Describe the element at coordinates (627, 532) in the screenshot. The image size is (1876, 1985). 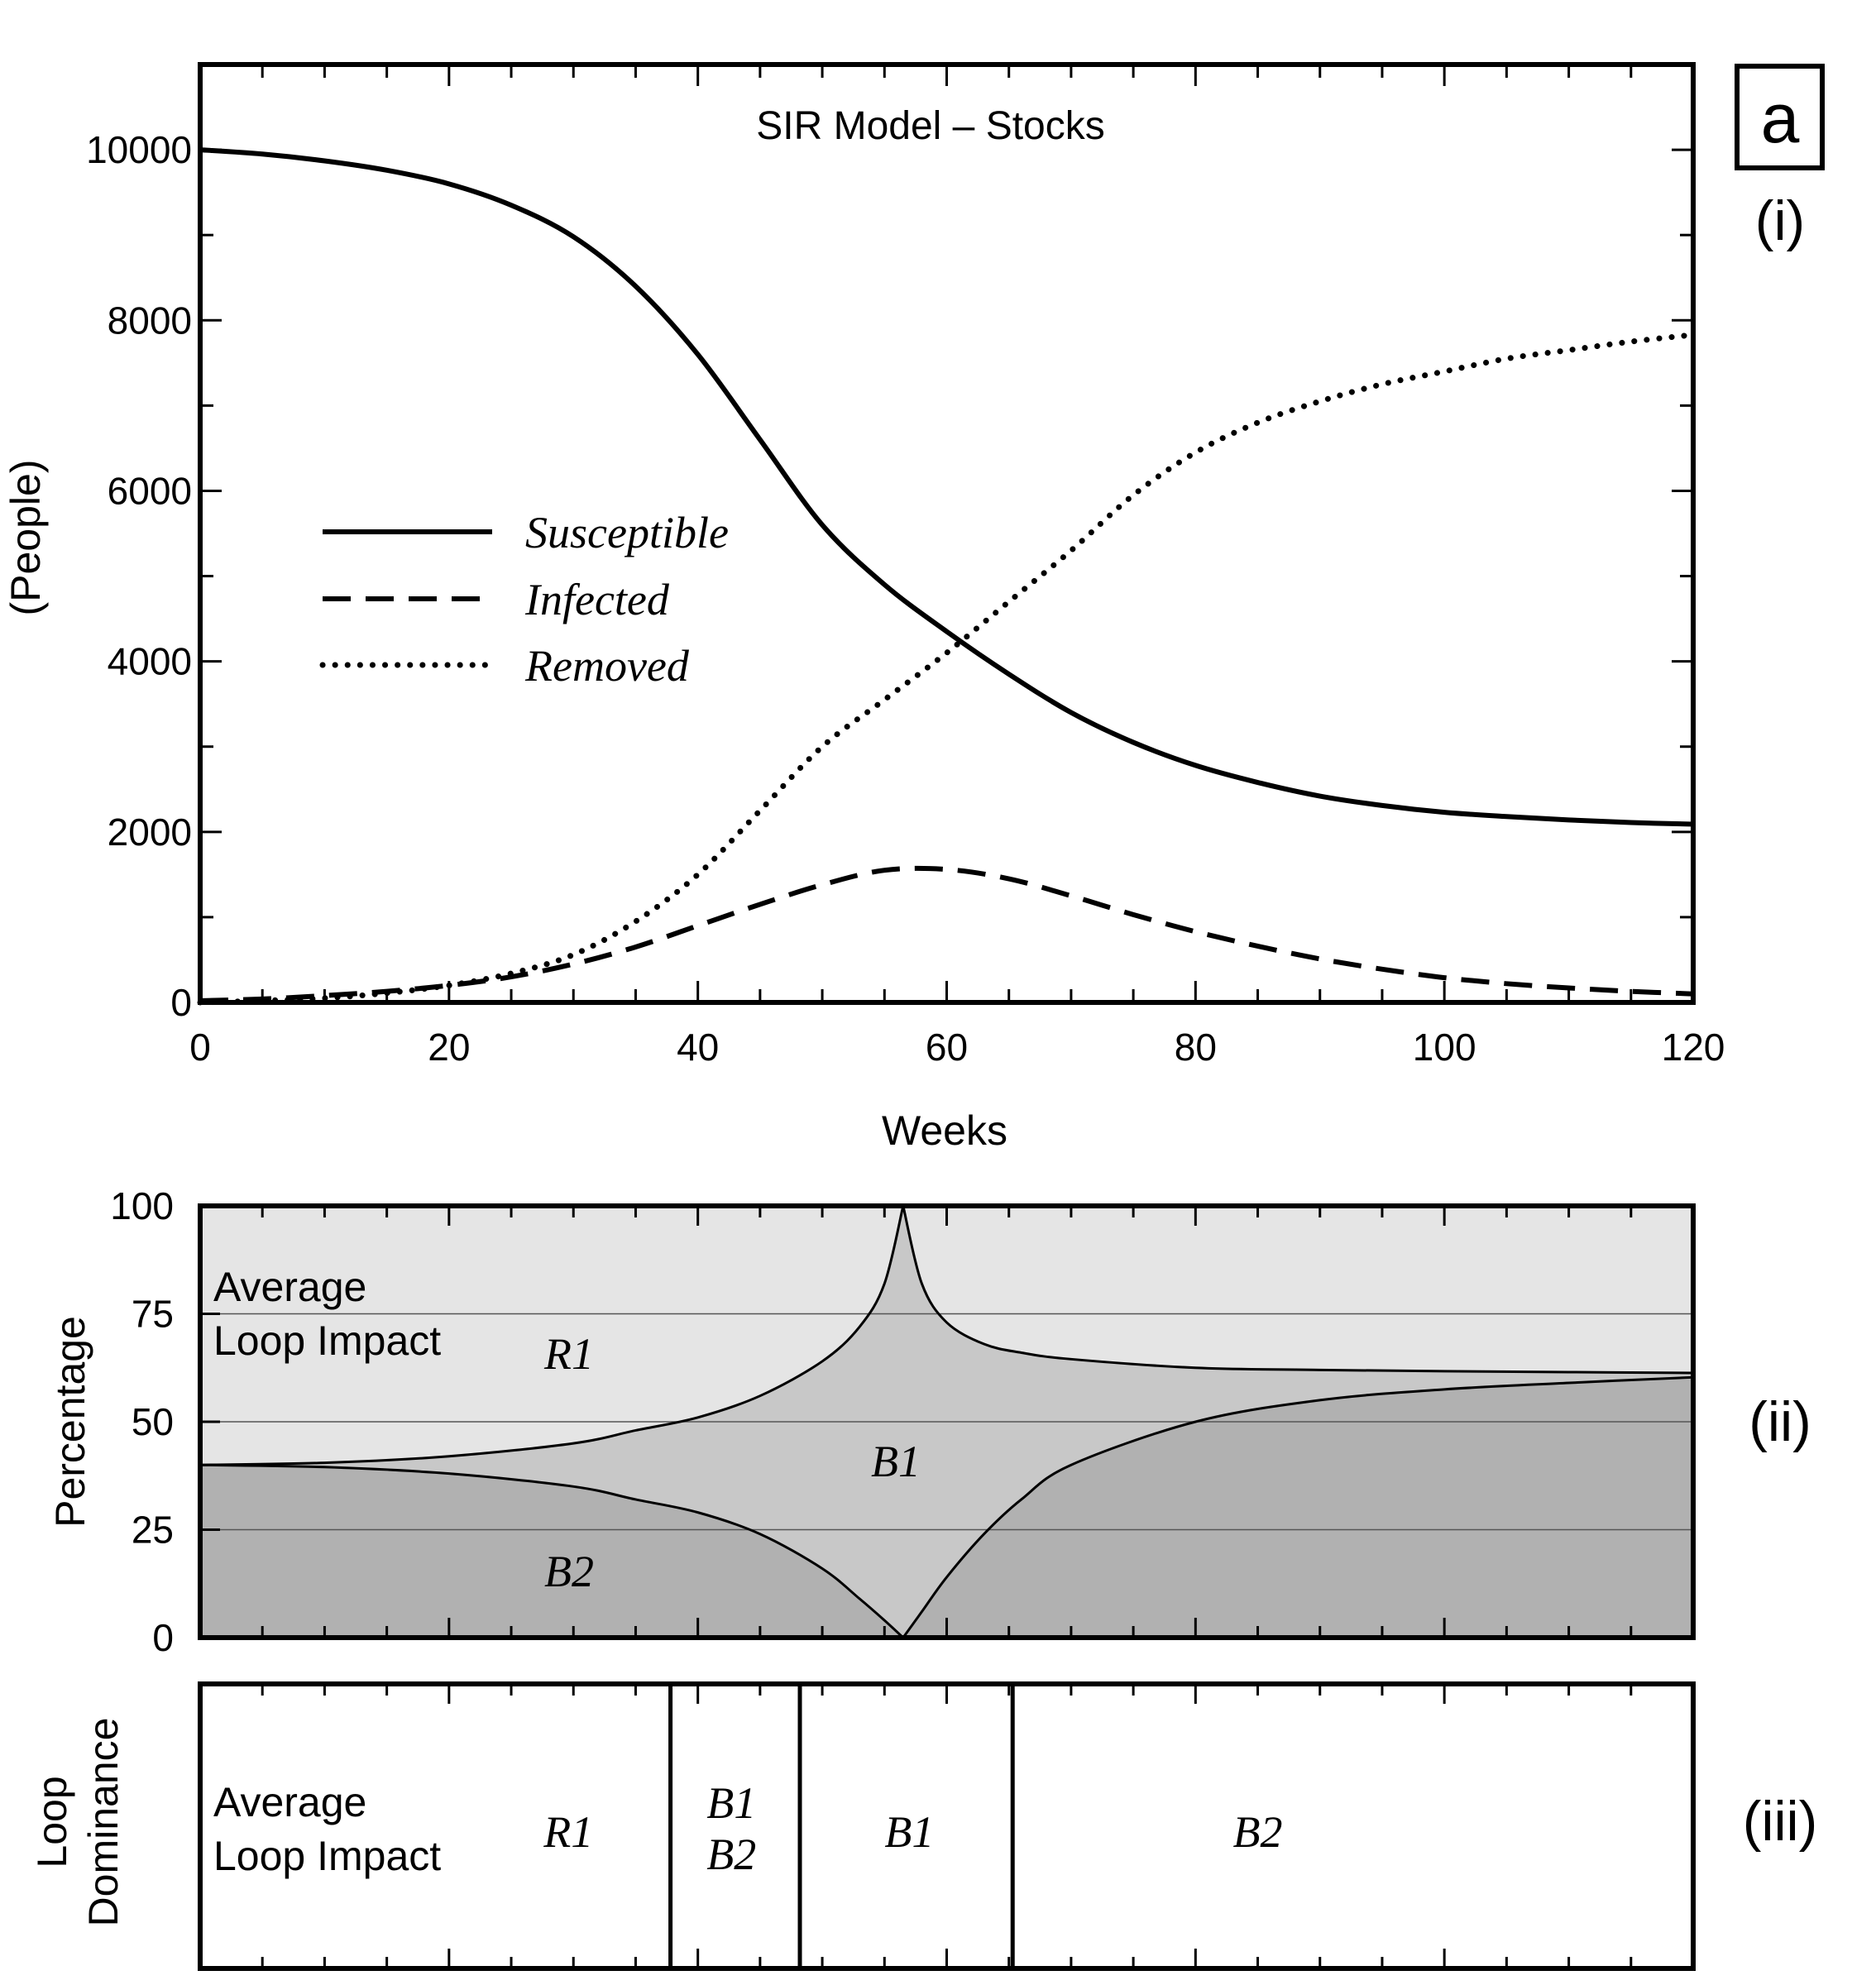
I see `legend-susceptible-label: Susceptible` at that location.